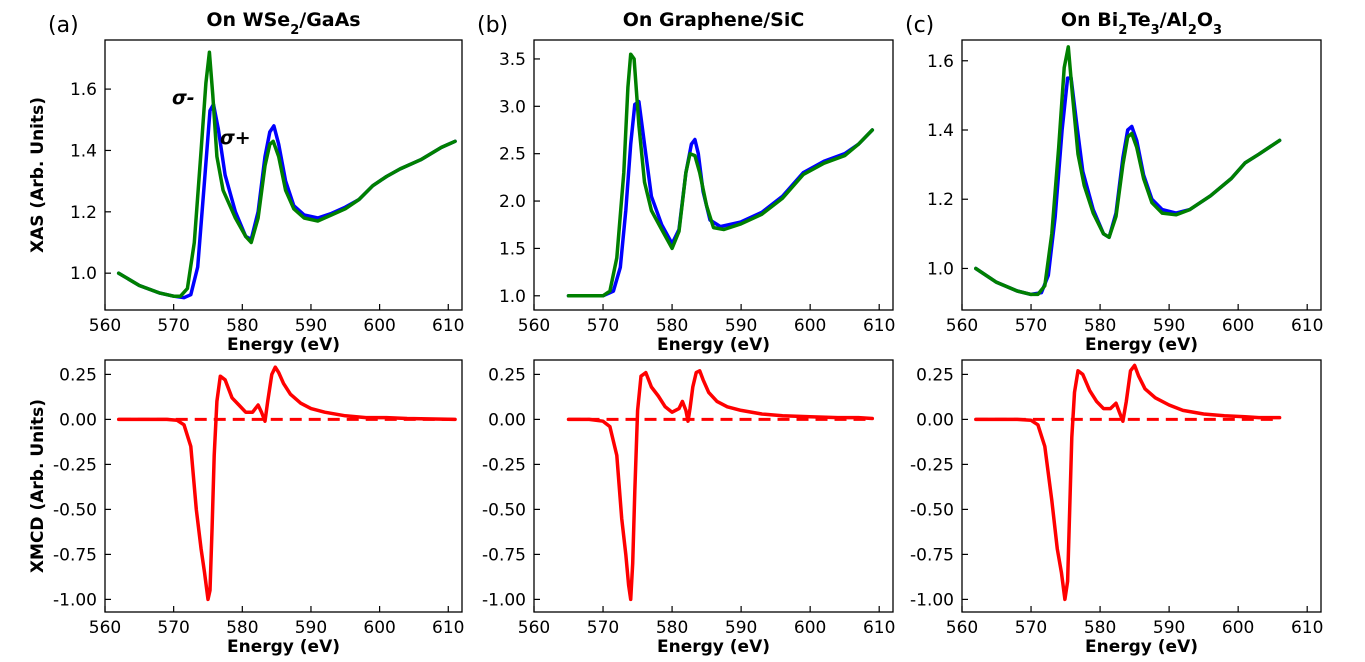 The height and width of the screenshot is (662, 1365). I want to click on xmcd-1-series-xmcd, so click(720, 485).